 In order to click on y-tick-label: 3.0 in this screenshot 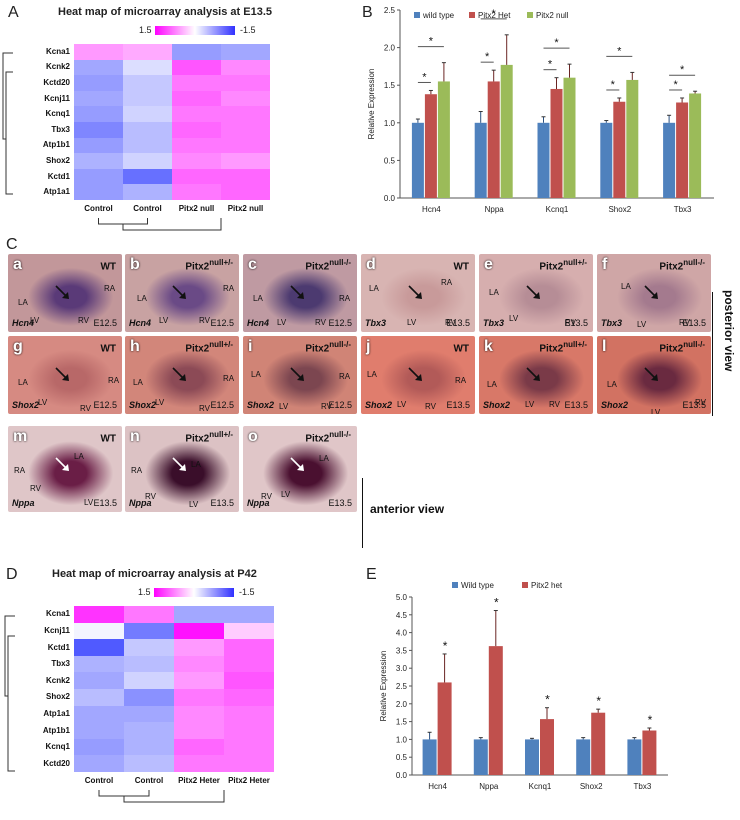, I will do `click(402, 668)`.